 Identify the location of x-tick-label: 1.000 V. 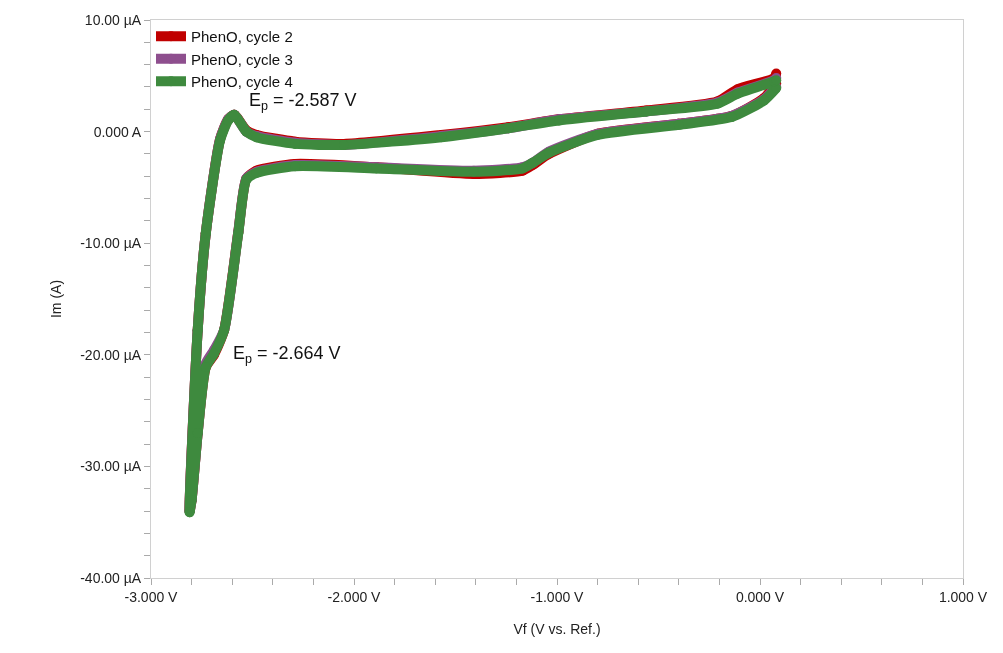
(963, 596).